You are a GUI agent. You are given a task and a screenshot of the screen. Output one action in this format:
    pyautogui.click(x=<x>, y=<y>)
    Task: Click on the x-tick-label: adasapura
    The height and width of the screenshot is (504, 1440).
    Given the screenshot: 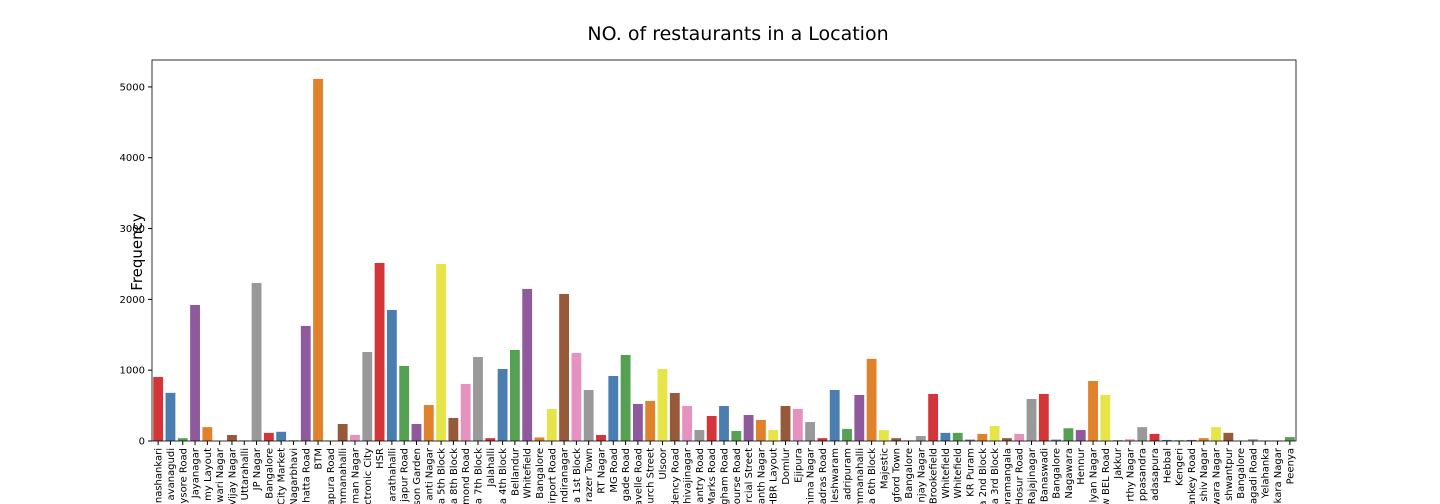 What is the action you would take?
    pyautogui.click(x=1155, y=474)
    